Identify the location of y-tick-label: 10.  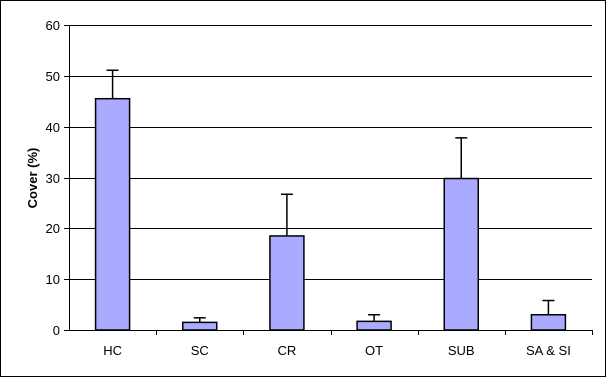
(53, 279).